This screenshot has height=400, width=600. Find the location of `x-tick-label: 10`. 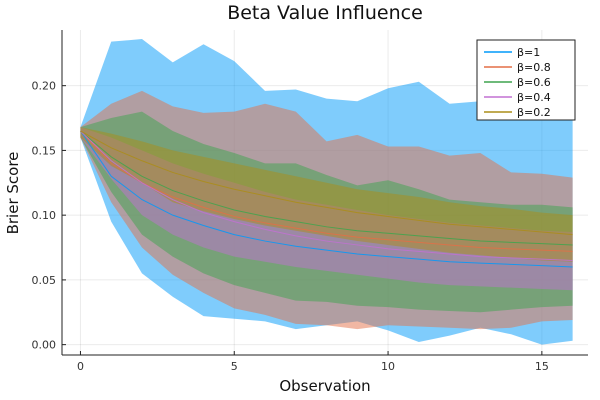

x-tick-label: 10 is located at coordinates (388, 366).